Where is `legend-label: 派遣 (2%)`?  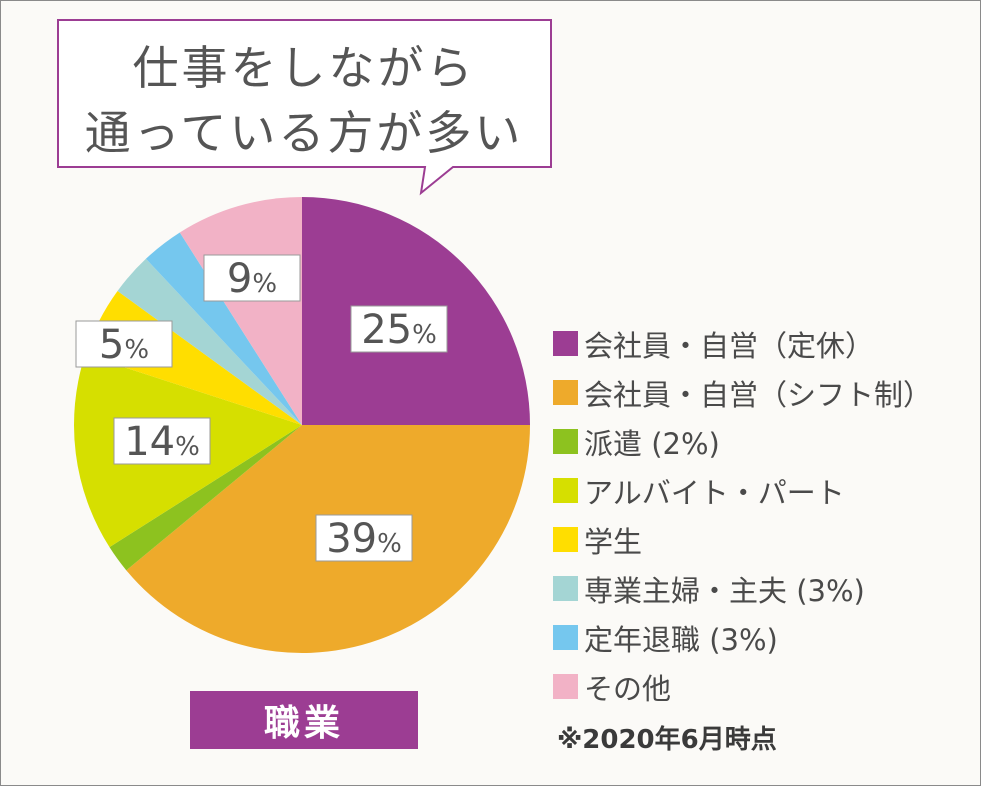
legend-label: 派遣 (2%) is located at coordinates (652, 443).